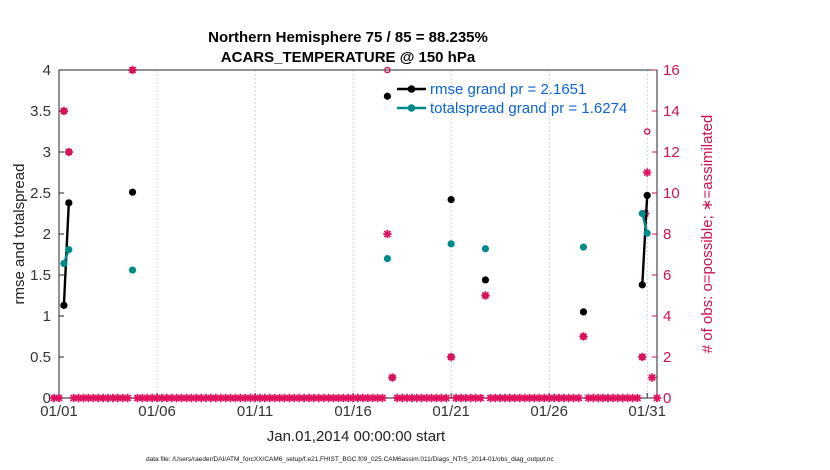 This screenshot has height=470, width=830. I want to click on chart-title-line2: ACARS_TEMPERATURE @ 150 hPa, so click(348, 57).